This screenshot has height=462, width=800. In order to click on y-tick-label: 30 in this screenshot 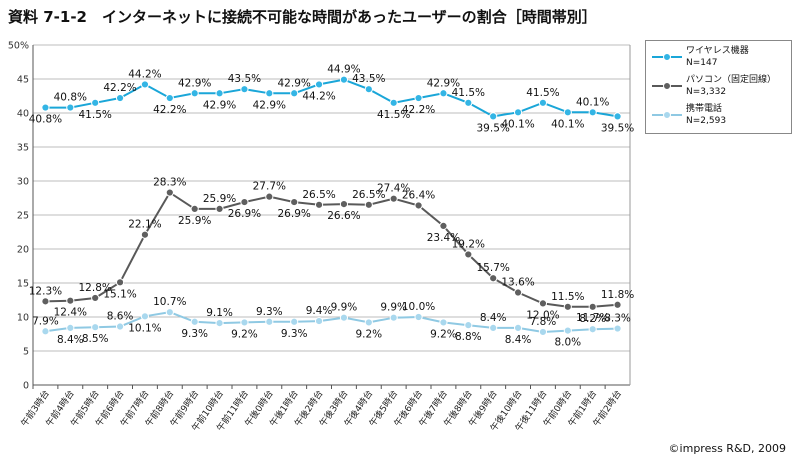, I will do `click(23, 182)`.